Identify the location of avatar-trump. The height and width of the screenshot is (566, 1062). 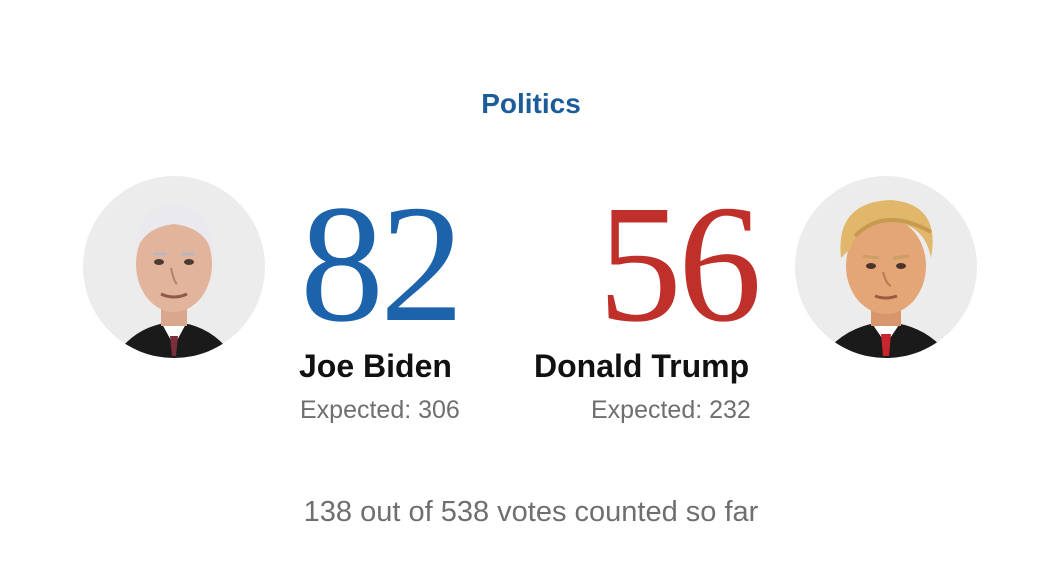
(886, 267).